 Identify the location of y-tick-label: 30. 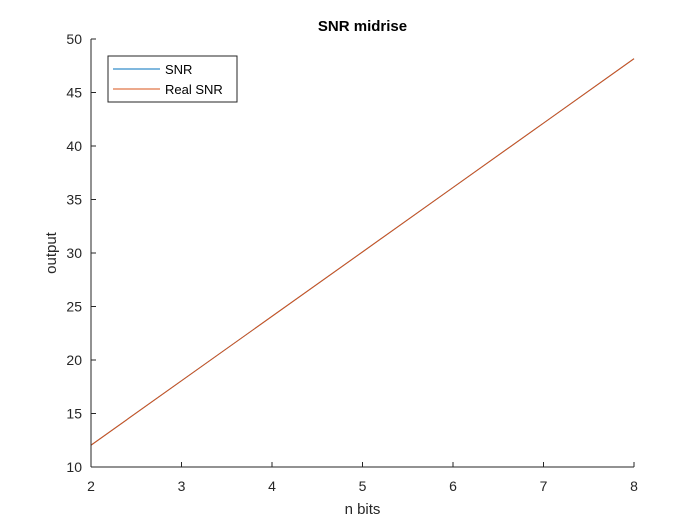
(74, 253).